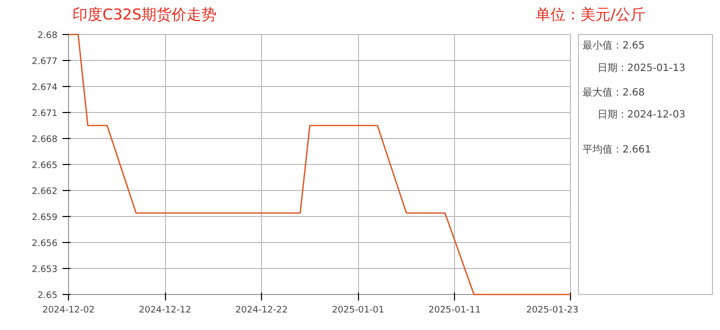  What do you see at coordinates (68, 311) in the screenshot?
I see `x-tick-label: 2024-12-02` at bounding box center [68, 311].